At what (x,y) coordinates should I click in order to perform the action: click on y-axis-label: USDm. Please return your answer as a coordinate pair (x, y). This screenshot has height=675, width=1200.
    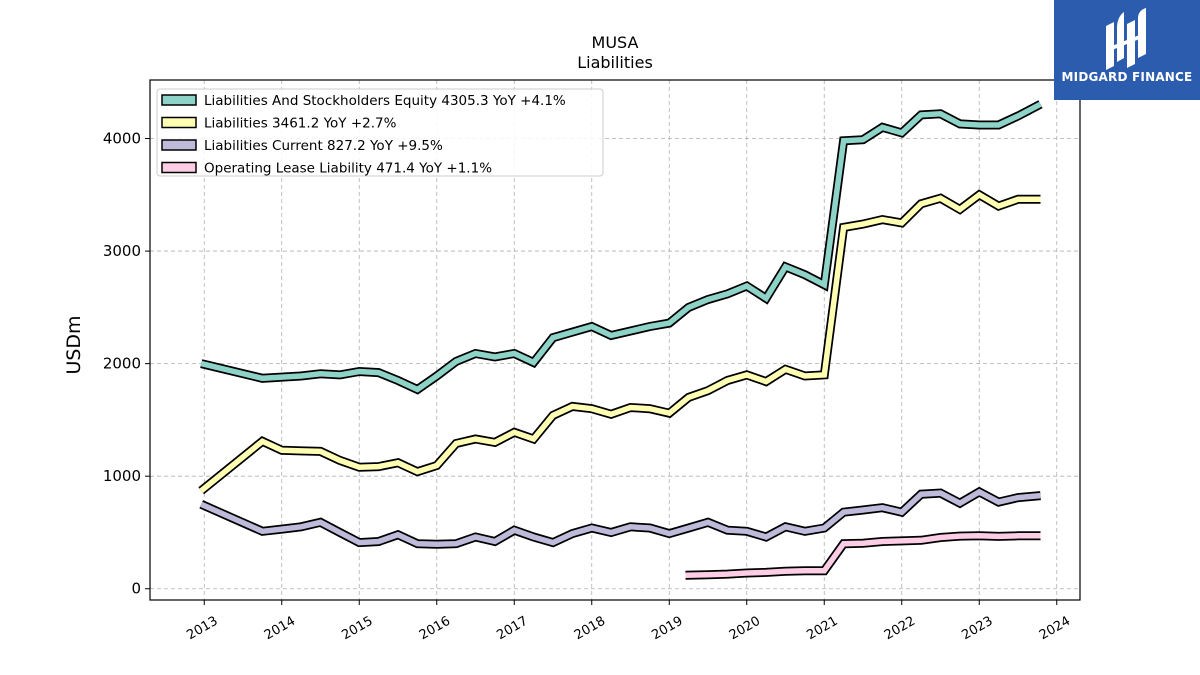
    Looking at the image, I should click on (74, 344).